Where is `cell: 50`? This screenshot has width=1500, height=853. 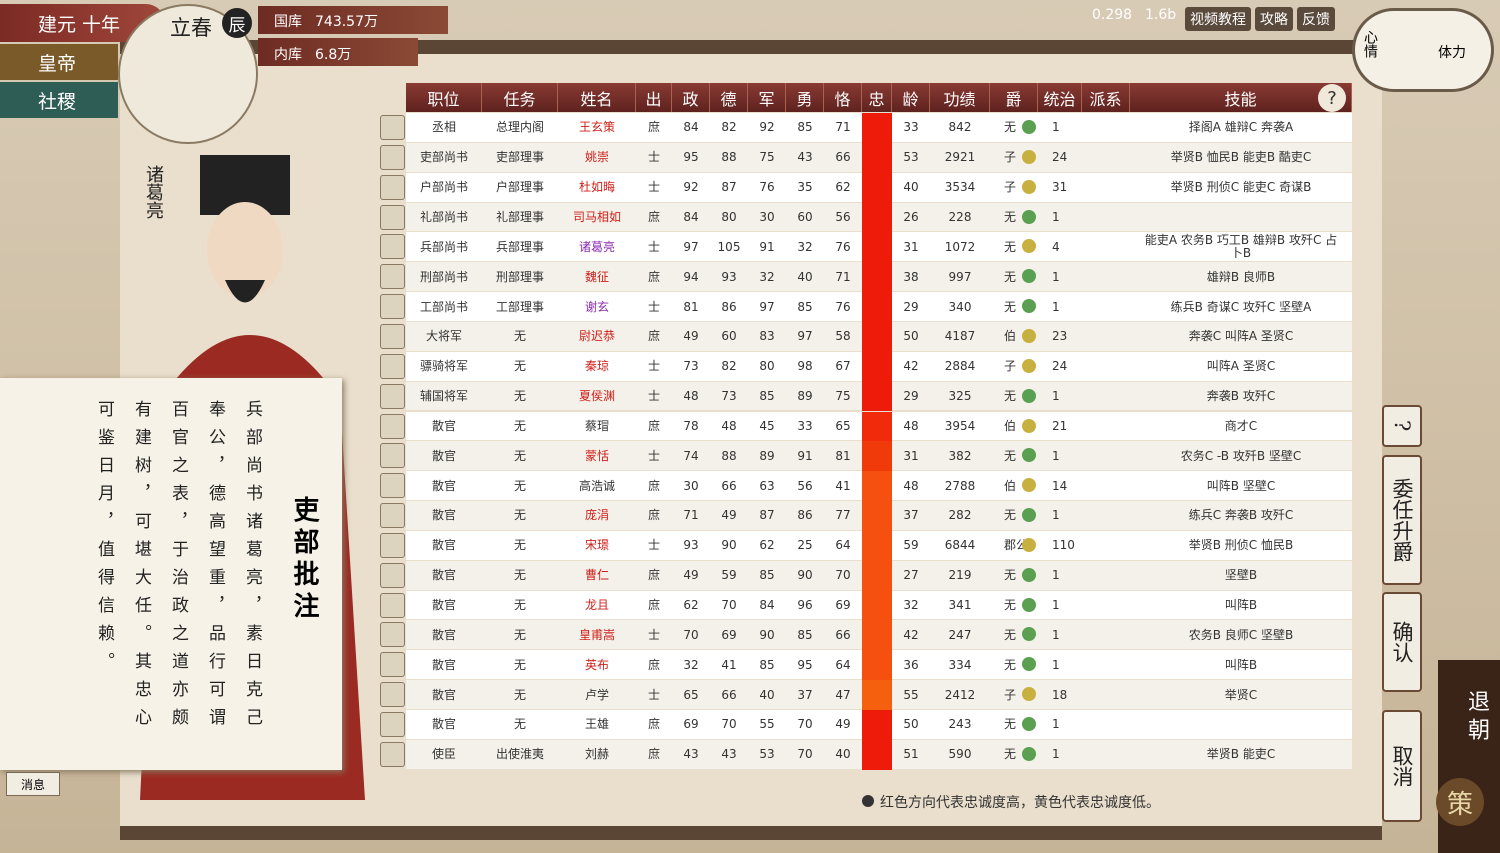
cell: 50 is located at coordinates (911, 724).